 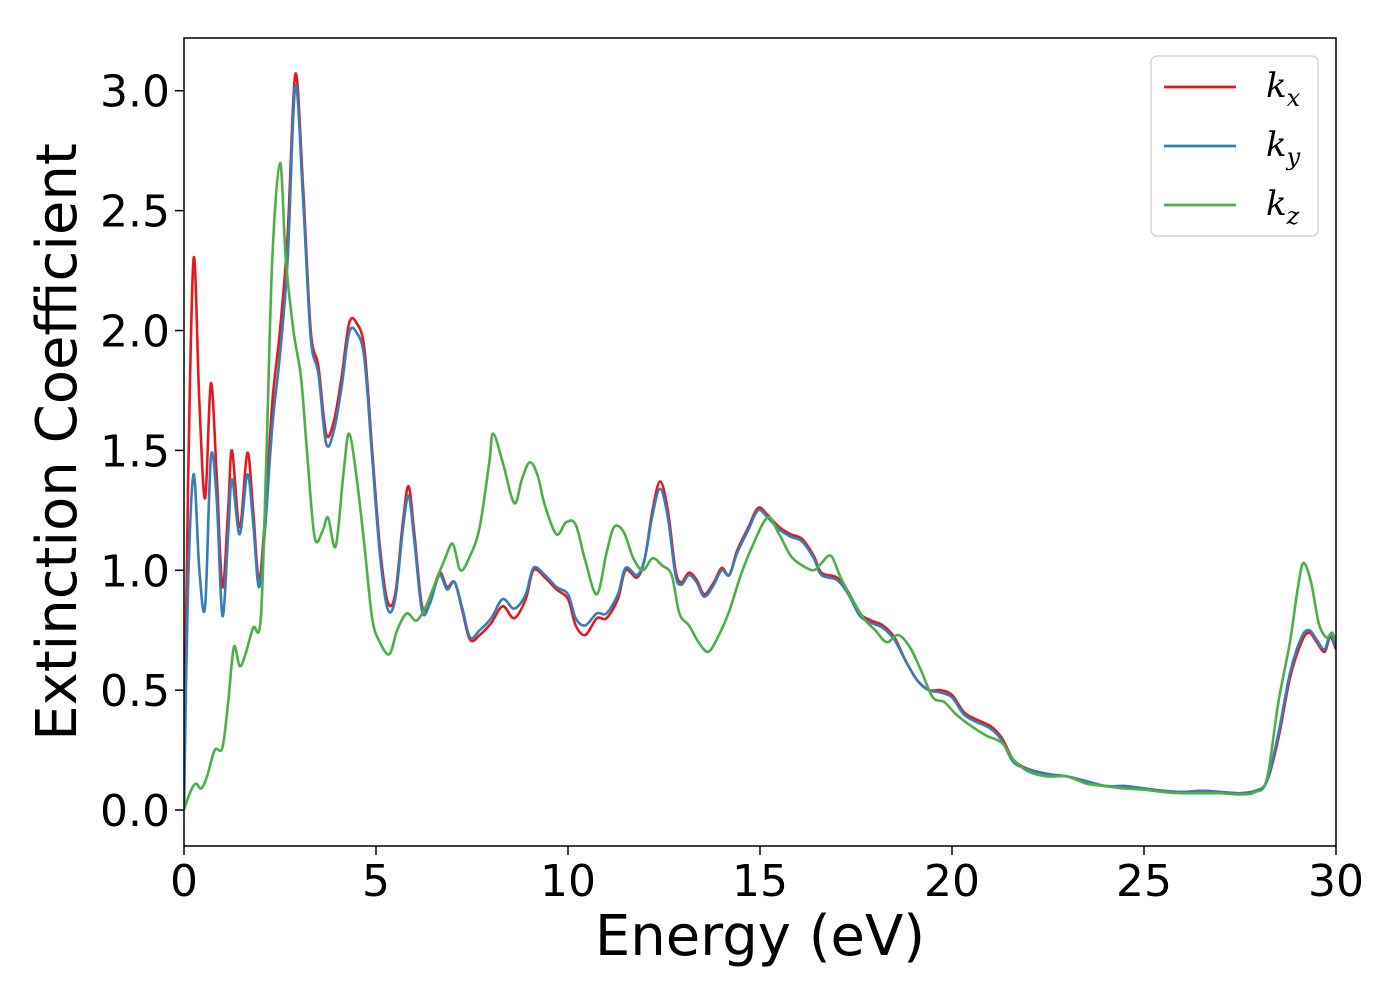 I want to click on x-axis: 0 5 10 15 20 25 30, so click(x=767, y=876).